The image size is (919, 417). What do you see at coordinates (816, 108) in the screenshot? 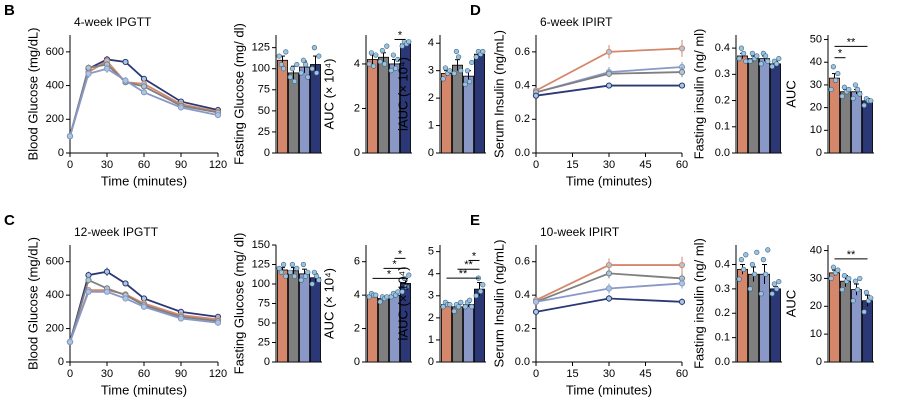
I see `y-tick-label: 20` at bounding box center [816, 108].